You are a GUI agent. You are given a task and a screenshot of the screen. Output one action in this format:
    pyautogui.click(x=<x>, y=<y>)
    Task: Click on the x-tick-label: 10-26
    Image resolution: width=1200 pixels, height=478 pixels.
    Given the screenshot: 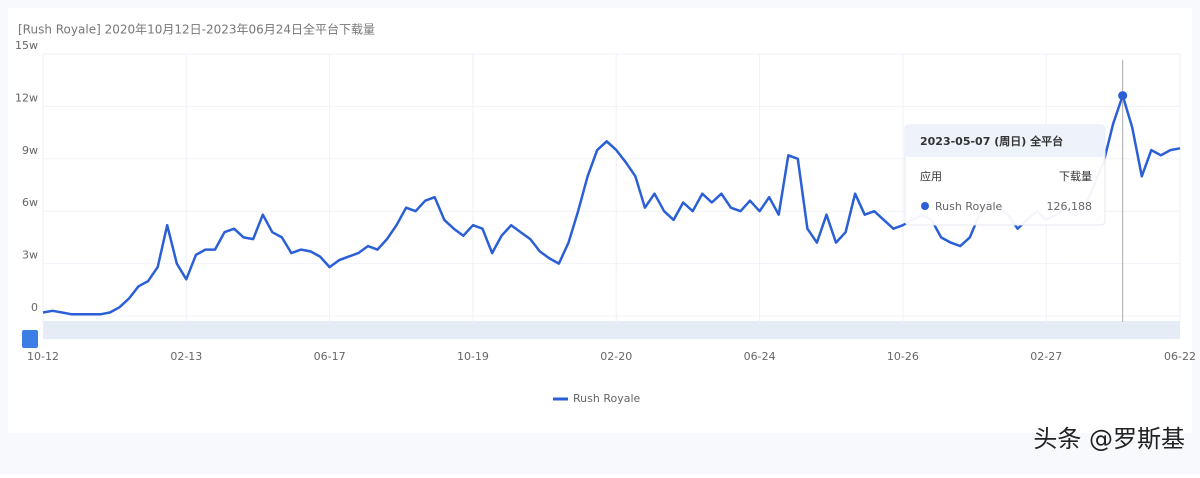 What is the action you would take?
    pyautogui.click(x=903, y=356)
    